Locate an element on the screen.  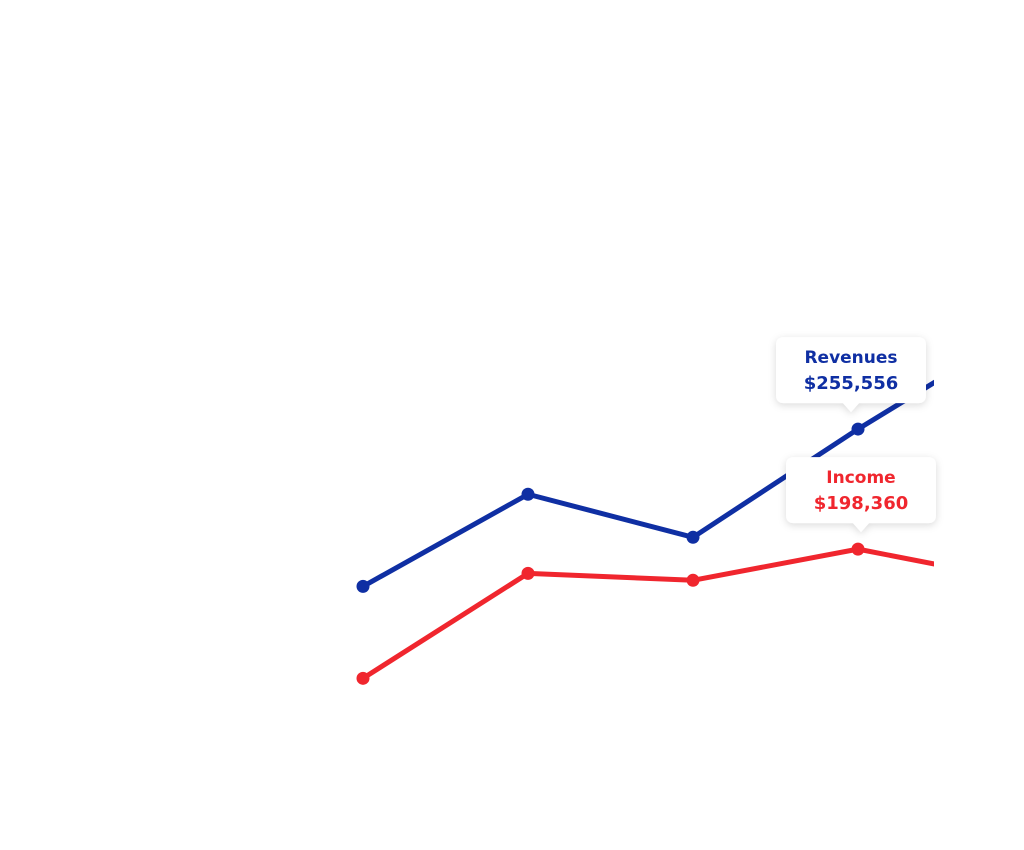
tooltip-value: $255,556 is located at coordinates (851, 383).